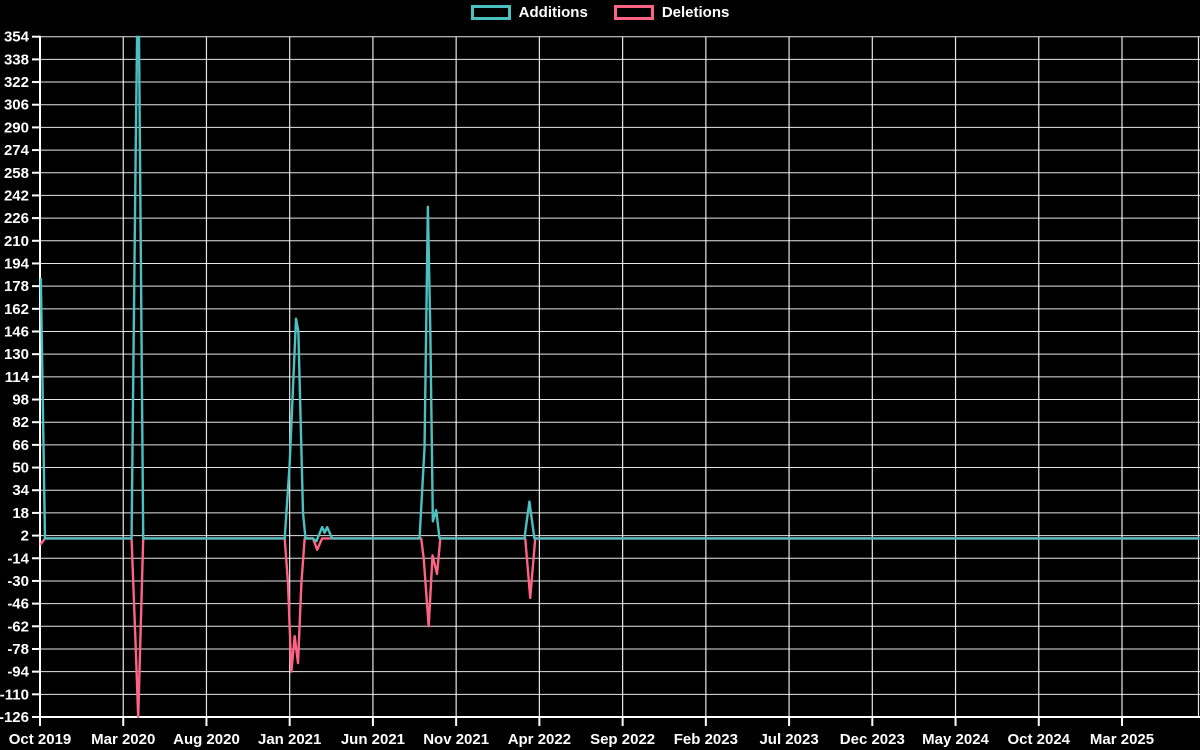 The width and height of the screenshot is (1200, 750). I want to click on additions-swatch-icon, so click(490, 12).